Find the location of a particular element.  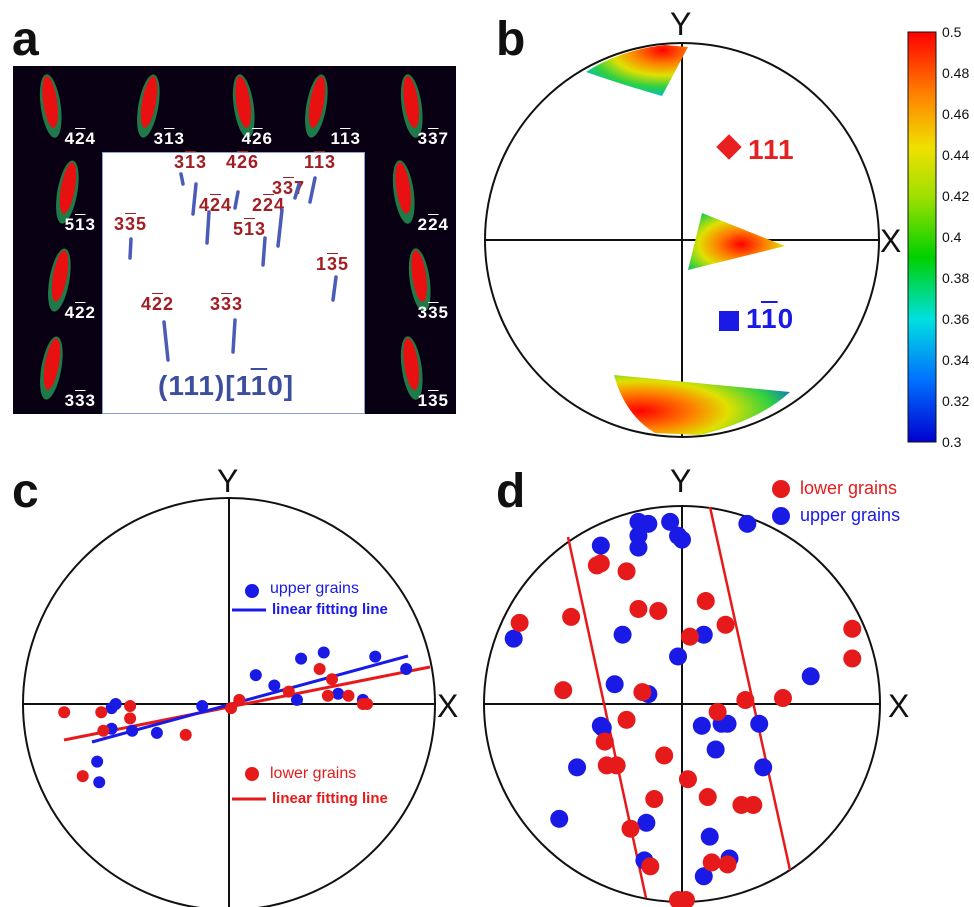

panel-letter-b: b is located at coordinates (511, 39).